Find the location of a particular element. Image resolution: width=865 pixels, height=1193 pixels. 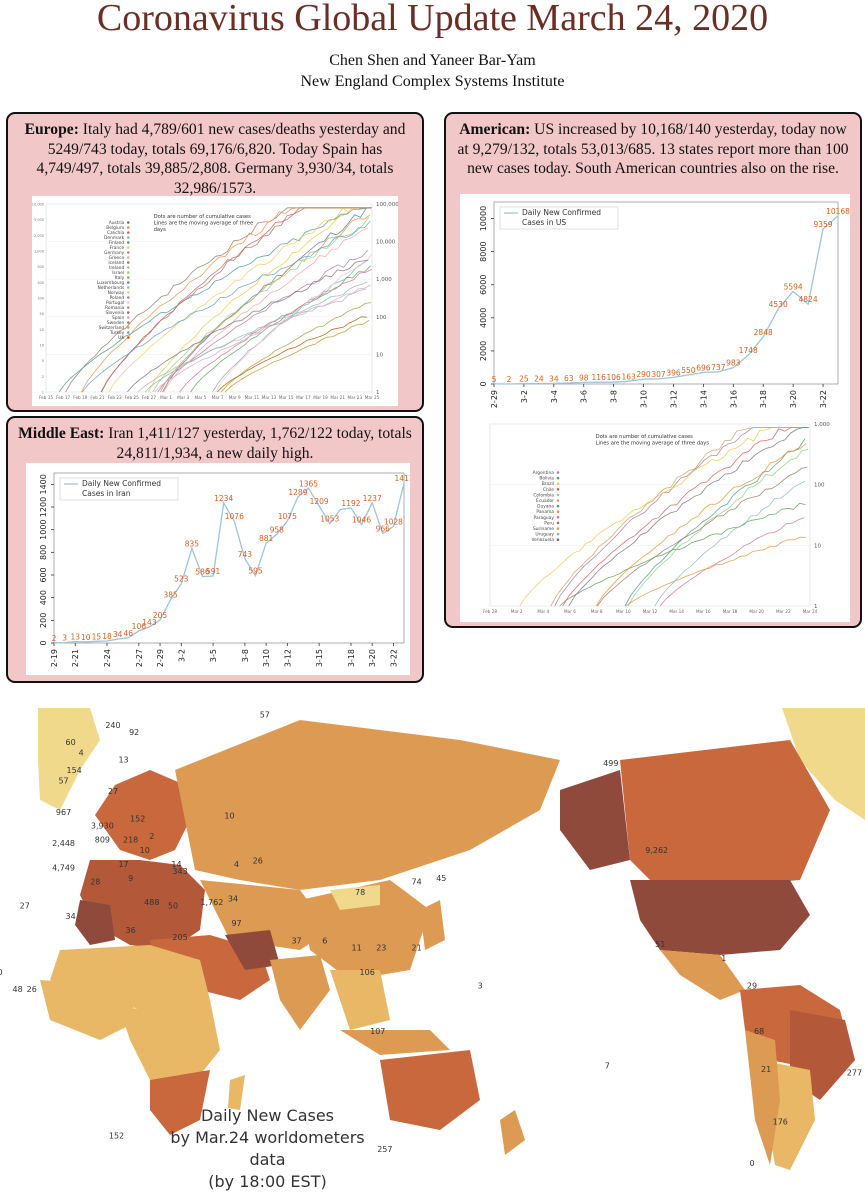

region-japan is located at coordinates (432, 925).